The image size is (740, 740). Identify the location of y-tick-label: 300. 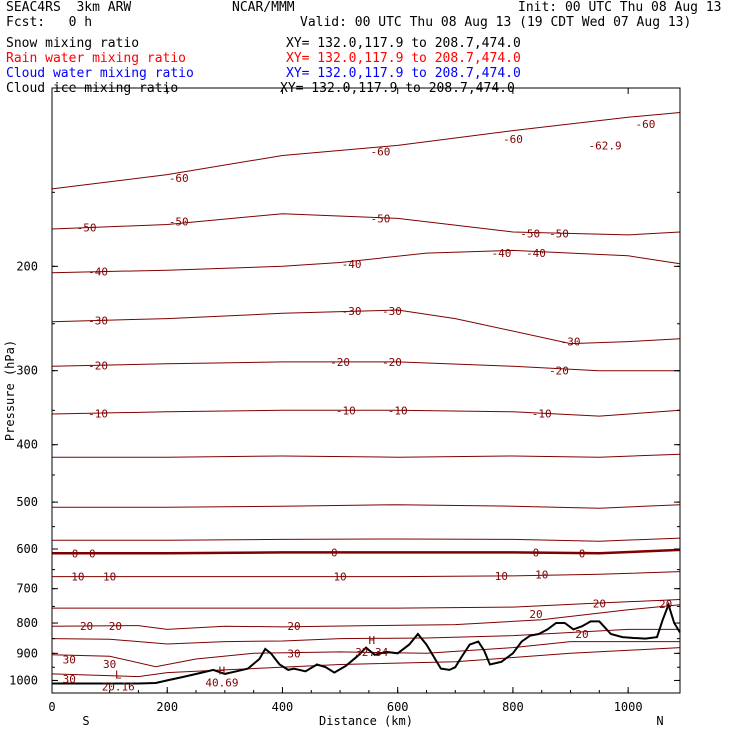
(27, 371).